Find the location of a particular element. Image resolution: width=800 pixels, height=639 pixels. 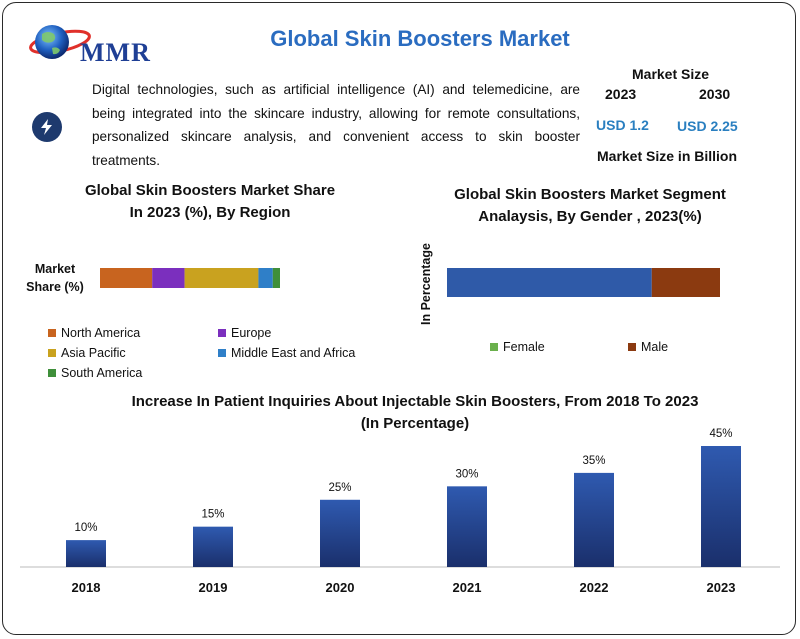

region-chart-title-line2: In 2023 (%), By Region is located at coordinates (210, 212).